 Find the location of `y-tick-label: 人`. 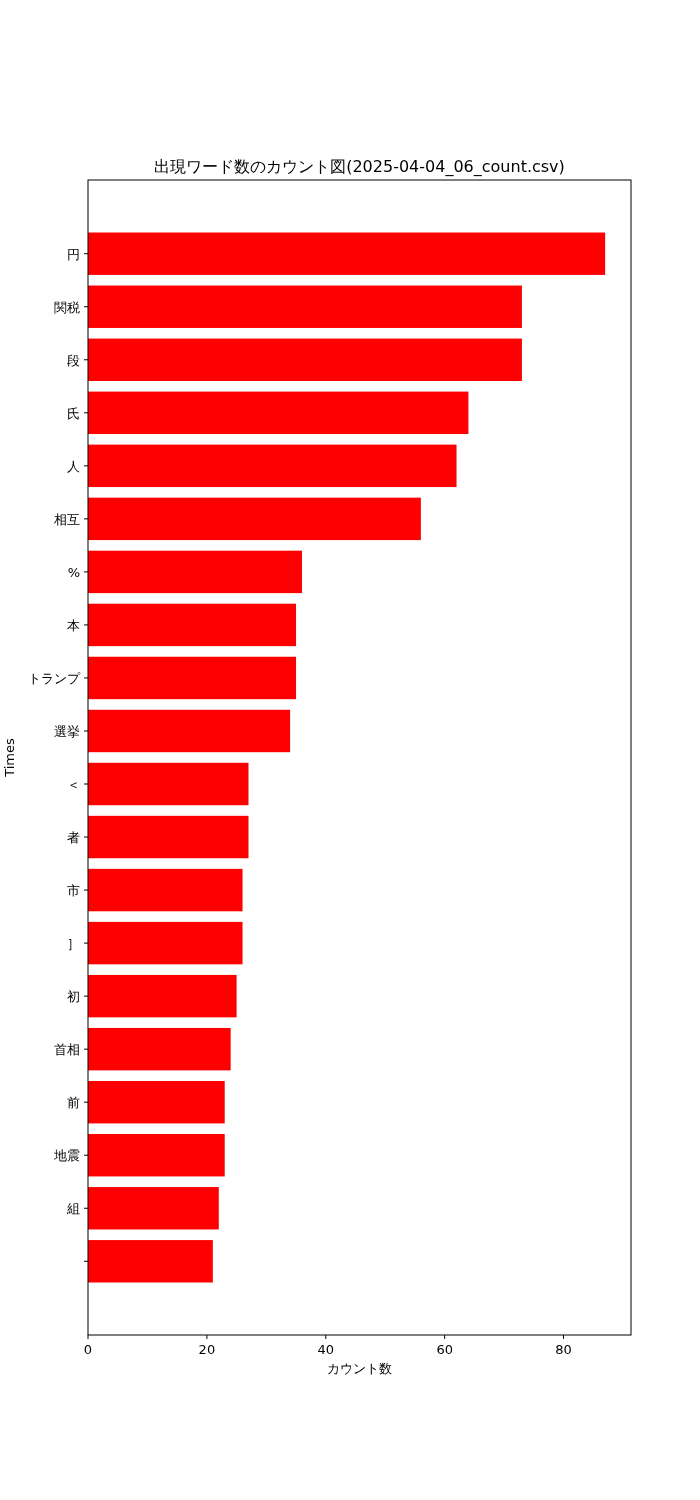

y-tick-label: 人 is located at coordinates (73, 466).